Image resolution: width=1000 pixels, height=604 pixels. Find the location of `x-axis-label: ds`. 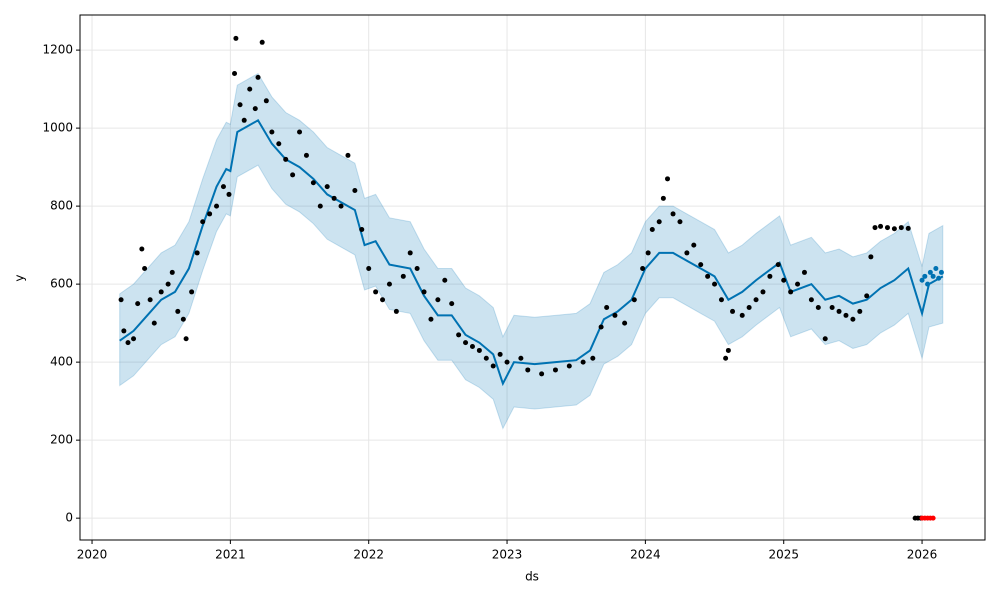

x-axis-label: ds is located at coordinates (532, 577).